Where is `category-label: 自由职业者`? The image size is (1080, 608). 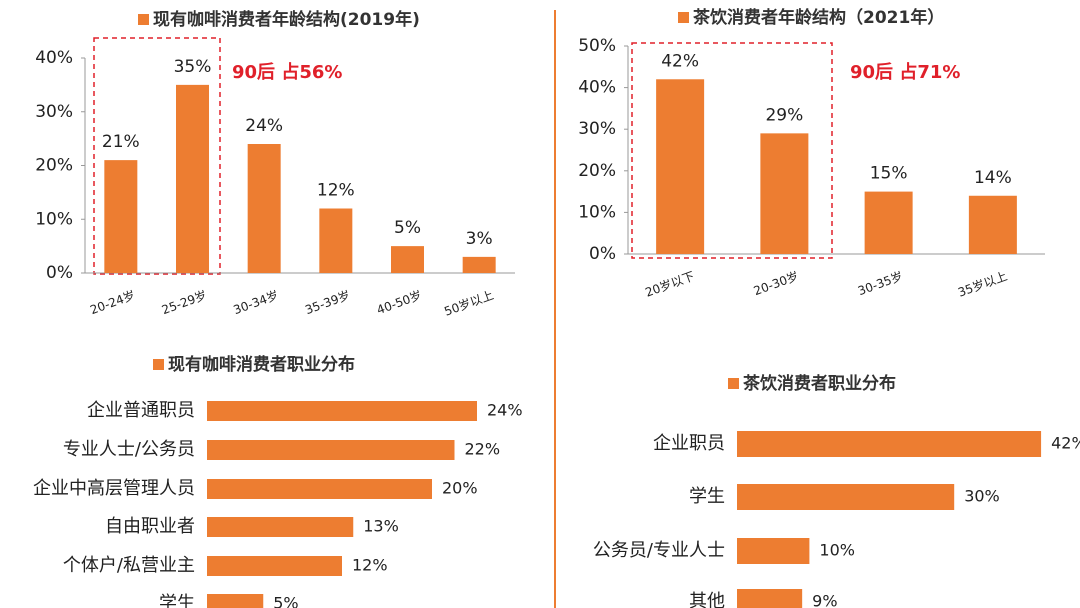
category-label: 自由职业者 is located at coordinates (150, 526).